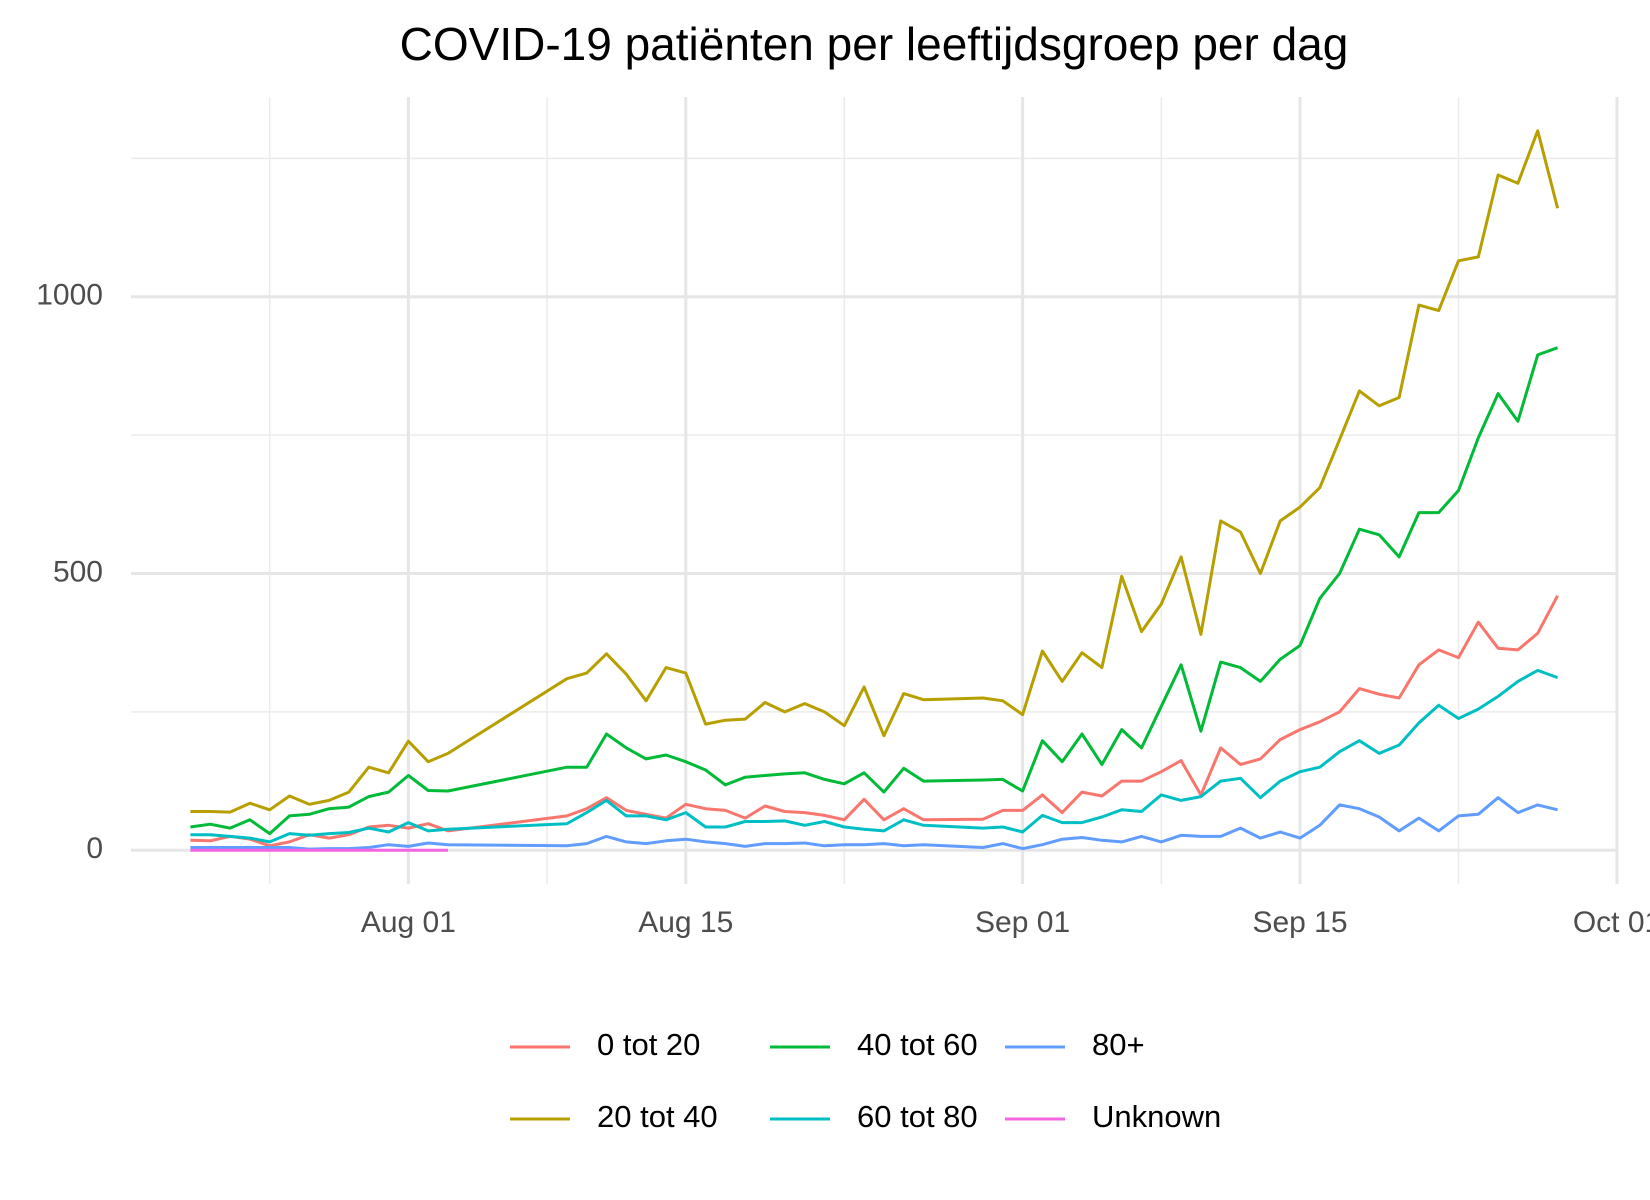 The height and width of the screenshot is (1200, 1650). Describe the element at coordinates (1299, 922) in the screenshot. I see `x-tick-label: Sep 15` at that location.